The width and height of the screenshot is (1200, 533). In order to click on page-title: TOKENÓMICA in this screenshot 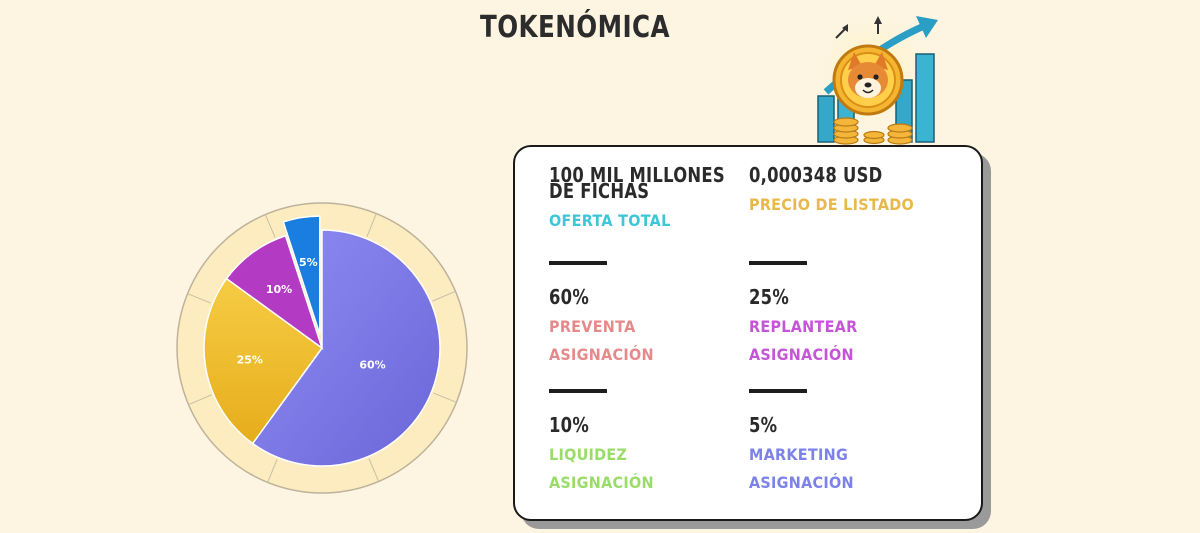, I will do `click(575, 27)`.